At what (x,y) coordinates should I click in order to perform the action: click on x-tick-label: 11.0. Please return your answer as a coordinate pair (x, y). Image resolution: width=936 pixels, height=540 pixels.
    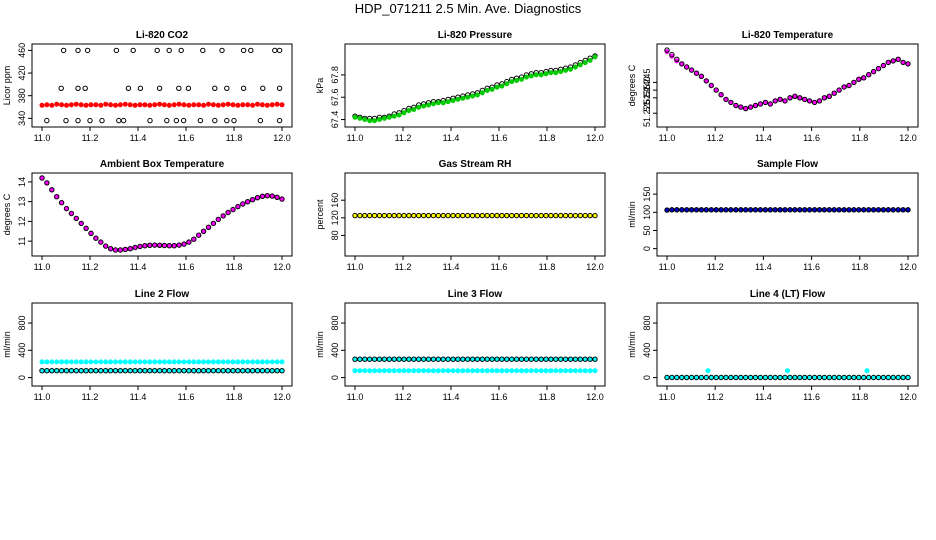
    Looking at the image, I should click on (355, 397).